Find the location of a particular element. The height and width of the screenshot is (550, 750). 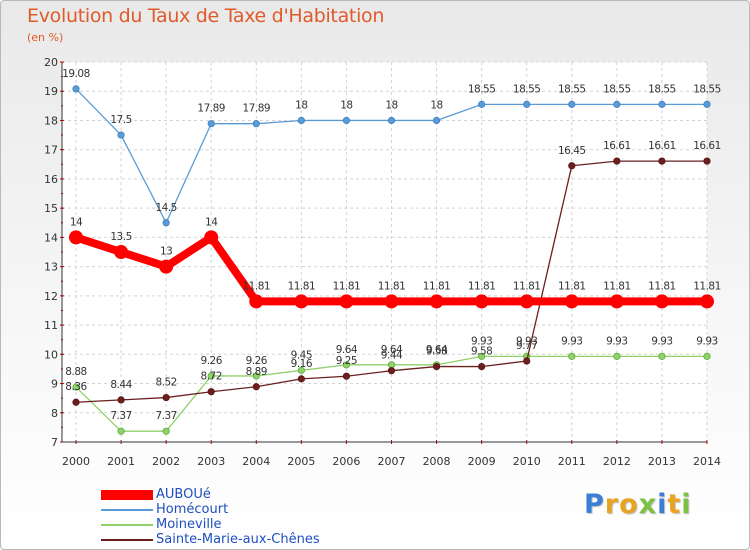

data-label: 7.37 is located at coordinates (120, 416).